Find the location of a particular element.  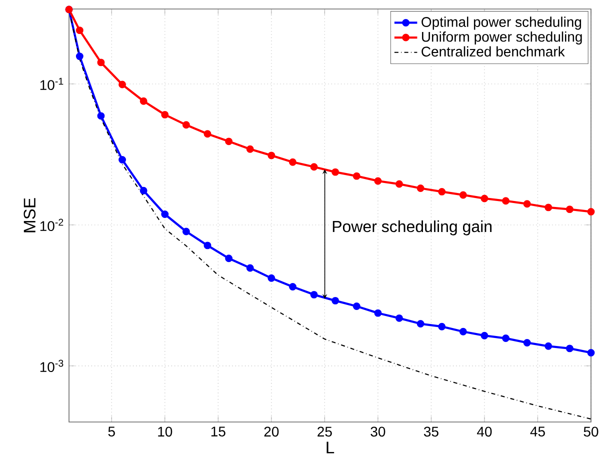

x-tick-label: 15 is located at coordinates (218, 431).